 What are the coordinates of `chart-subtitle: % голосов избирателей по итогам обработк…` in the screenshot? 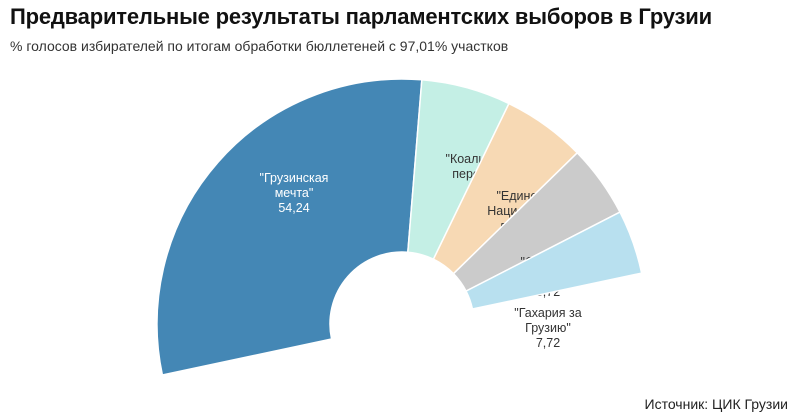 It's located at (259, 46).